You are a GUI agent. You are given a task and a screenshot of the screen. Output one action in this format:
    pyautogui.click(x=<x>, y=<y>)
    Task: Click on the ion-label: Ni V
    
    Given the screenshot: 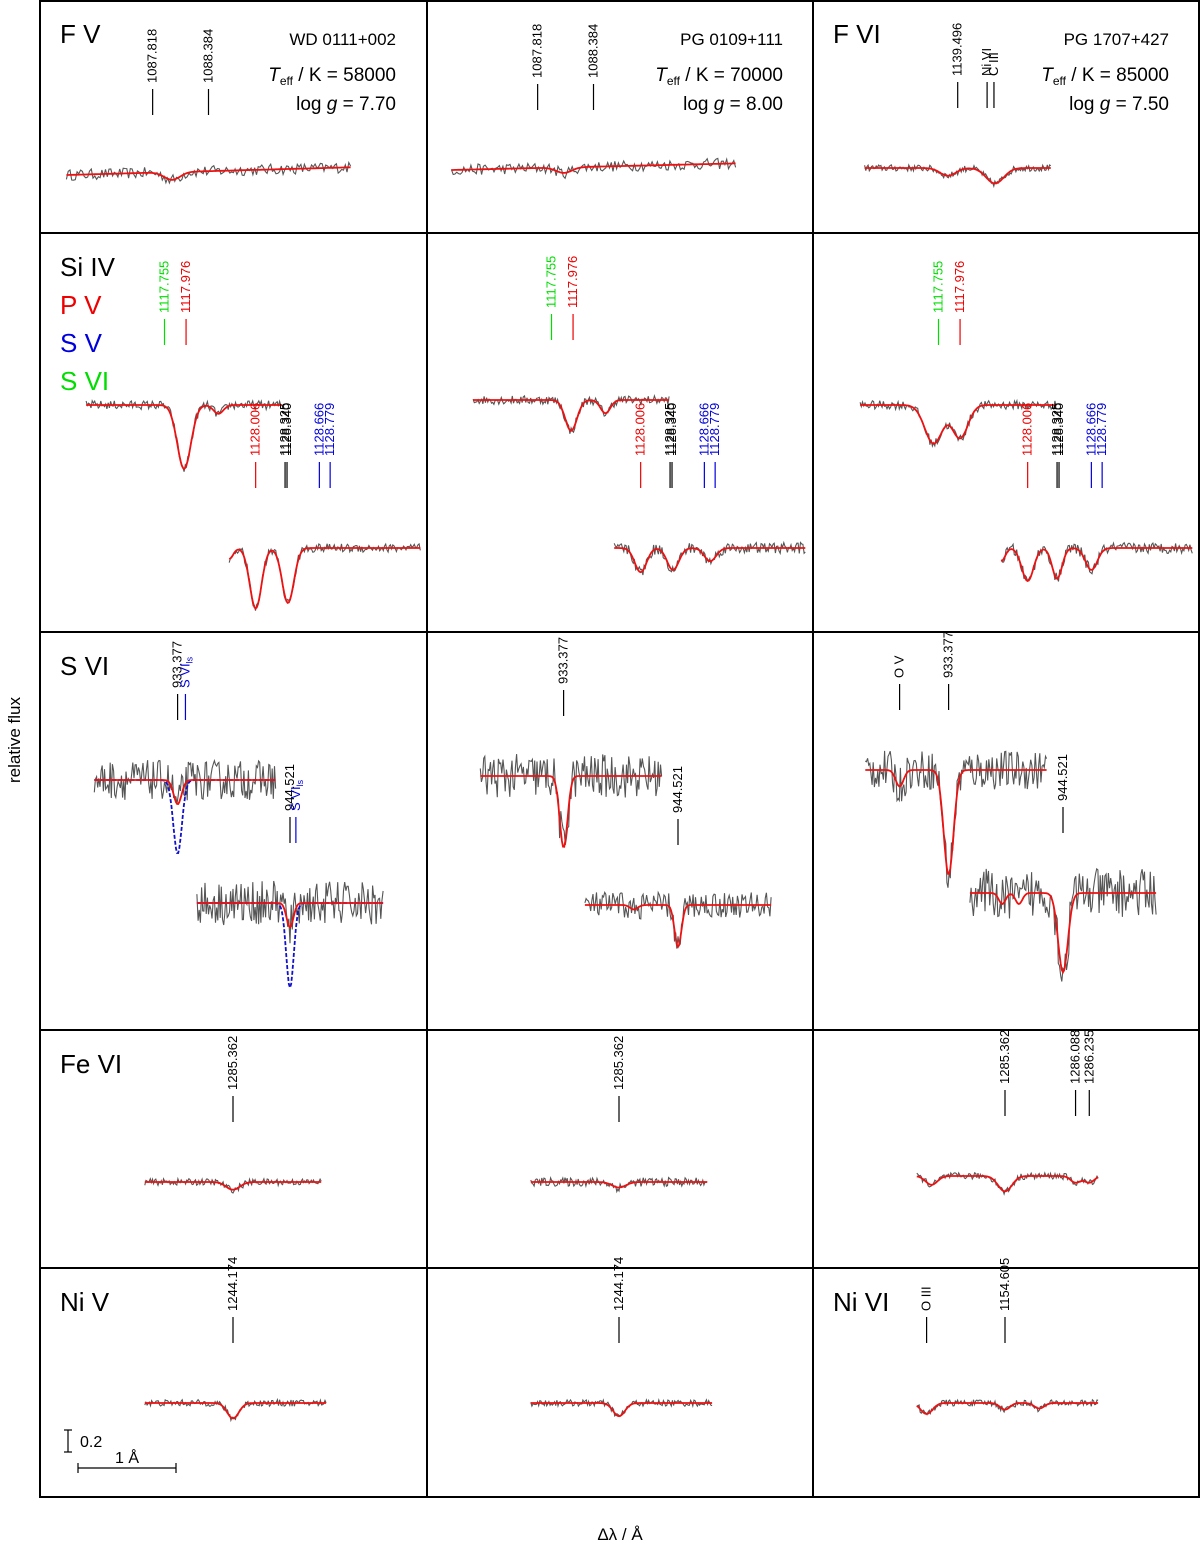 What is the action you would take?
    pyautogui.click(x=85, y=1302)
    